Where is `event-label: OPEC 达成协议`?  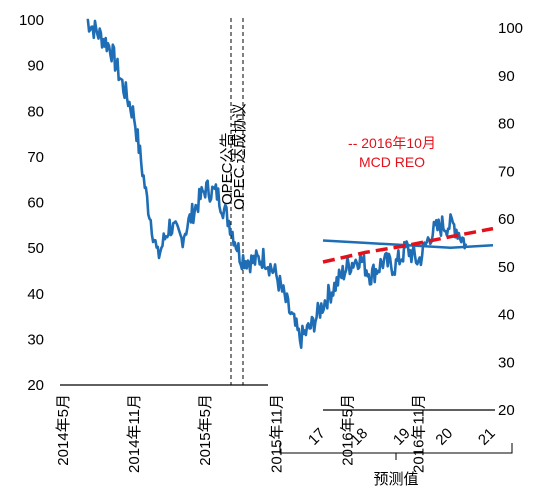
event-label: OPEC 达成协议 is located at coordinates (239, 156).